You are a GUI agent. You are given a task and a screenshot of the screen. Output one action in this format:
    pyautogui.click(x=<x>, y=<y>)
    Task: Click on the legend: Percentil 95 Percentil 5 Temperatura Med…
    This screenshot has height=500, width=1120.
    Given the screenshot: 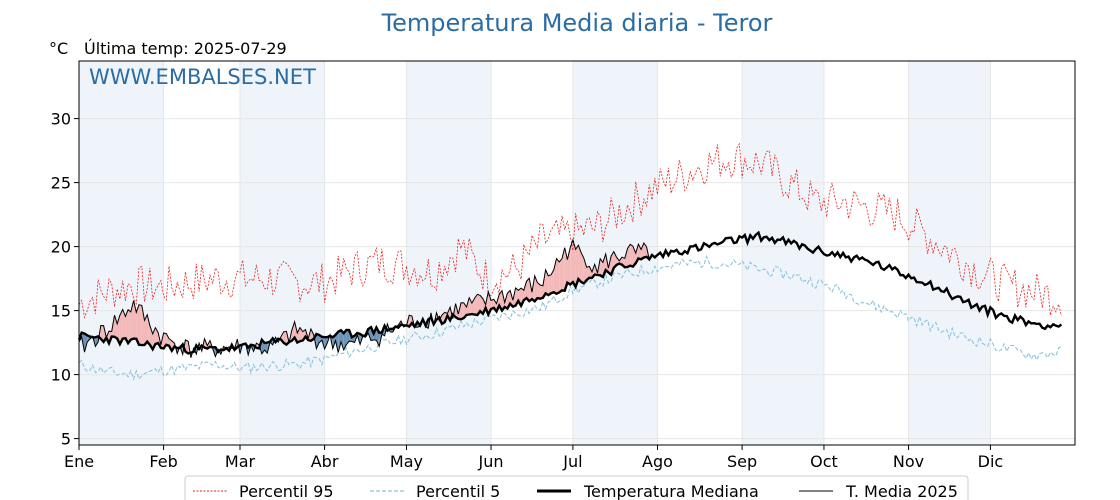 What is the action you would take?
    pyautogui.click(x=576, y=487)
    